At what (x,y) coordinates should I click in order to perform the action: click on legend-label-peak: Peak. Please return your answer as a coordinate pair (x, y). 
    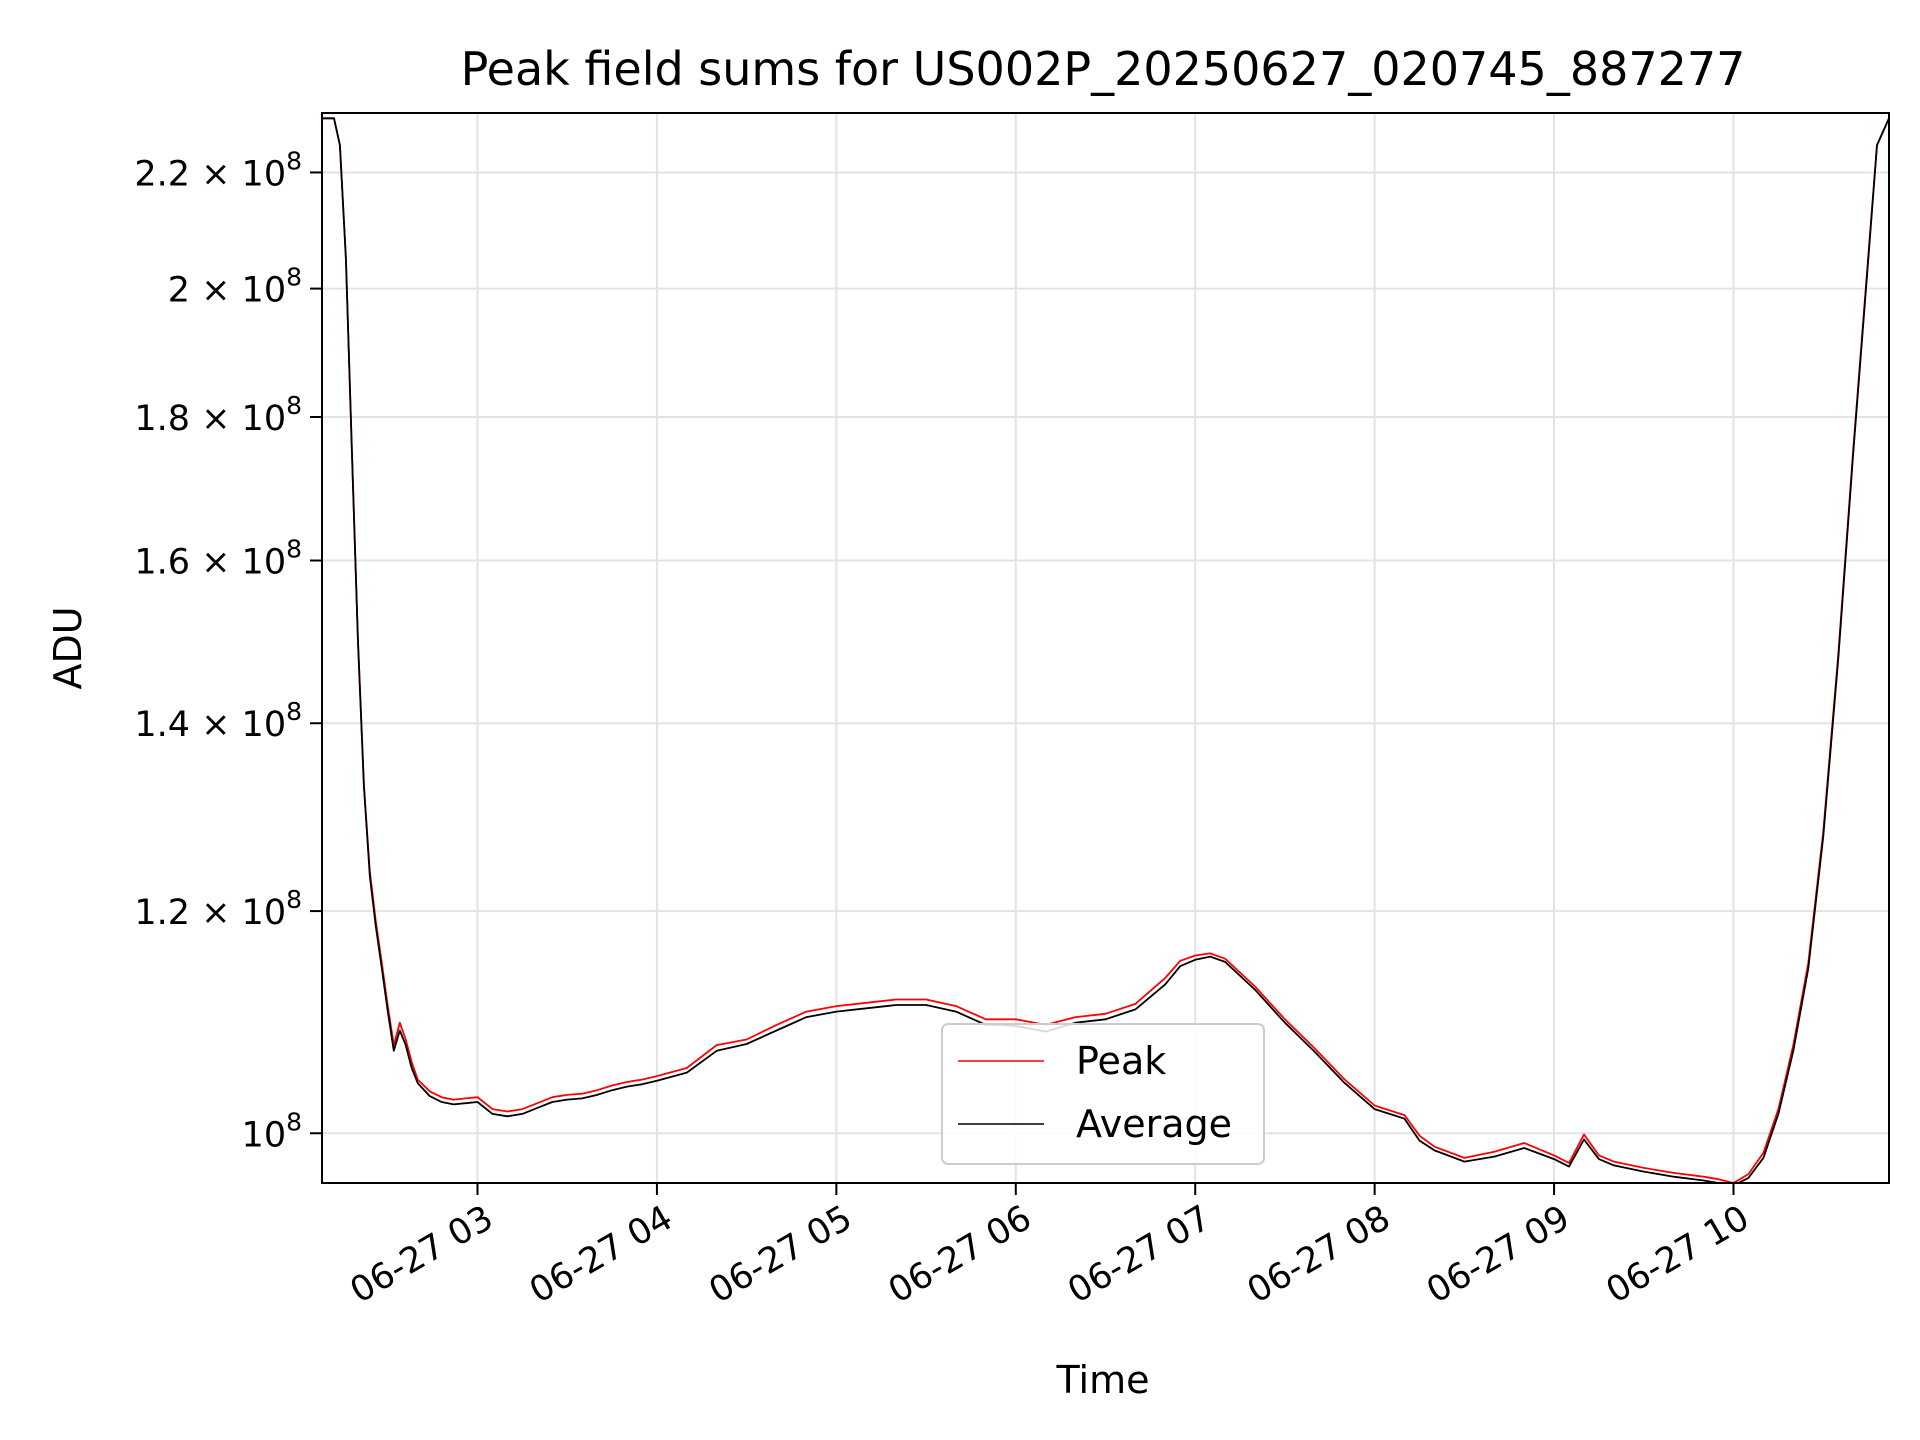
    Looking at the image, I should click on (1121, 1061).